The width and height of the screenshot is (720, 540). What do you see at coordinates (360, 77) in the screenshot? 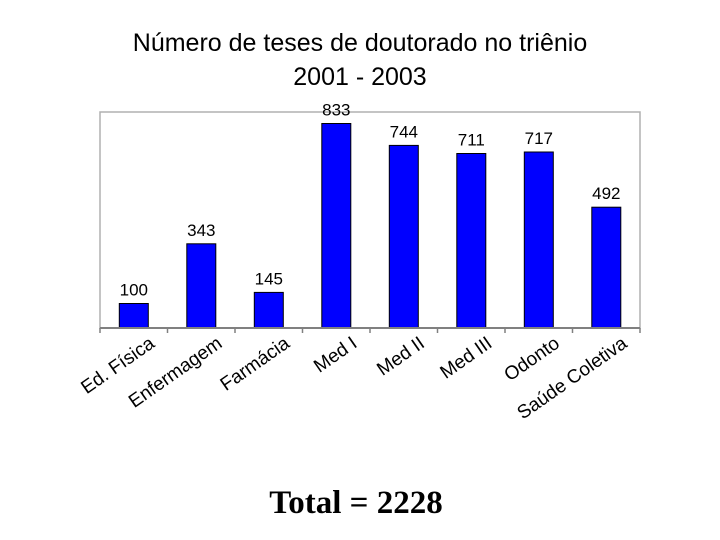
I see `chart-subtitle: 2001 - 2003` at bounding box center [360, 77].